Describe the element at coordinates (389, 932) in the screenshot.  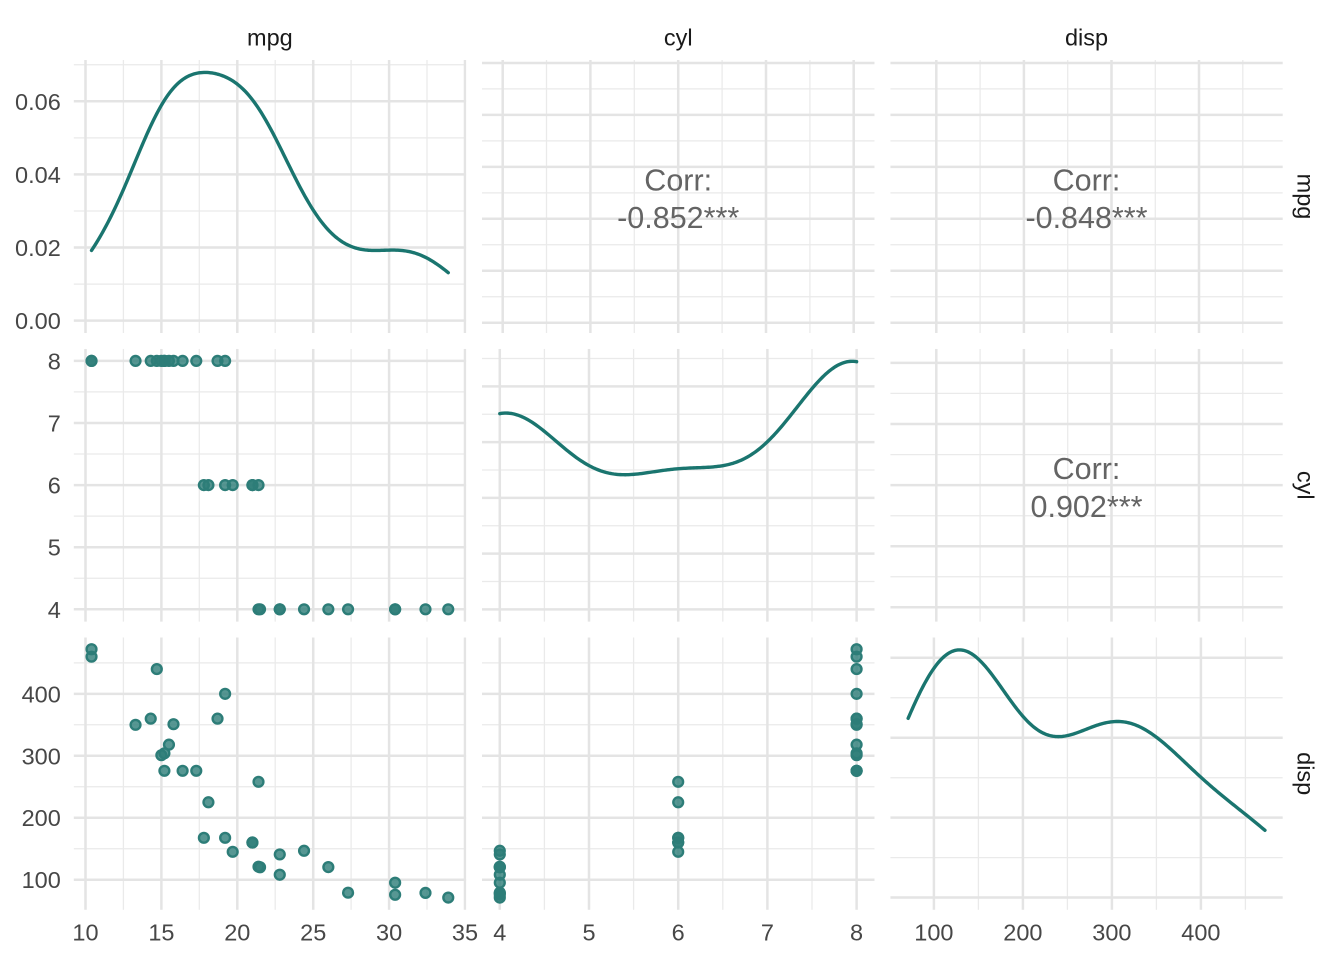
I see `svg-text: 30` at that location.